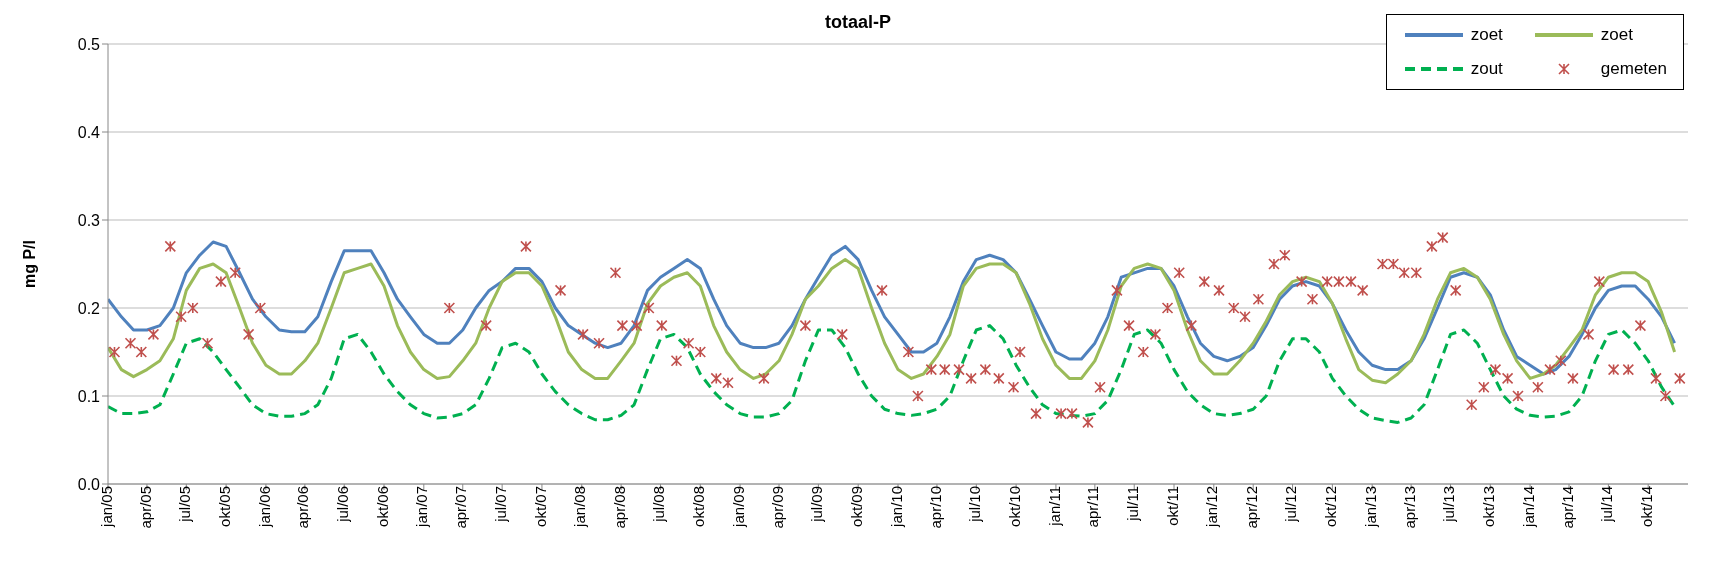  Describe the element at coordinates (777, 507) in the screenshot. I see `x-tick-label: apr/09` at that location.